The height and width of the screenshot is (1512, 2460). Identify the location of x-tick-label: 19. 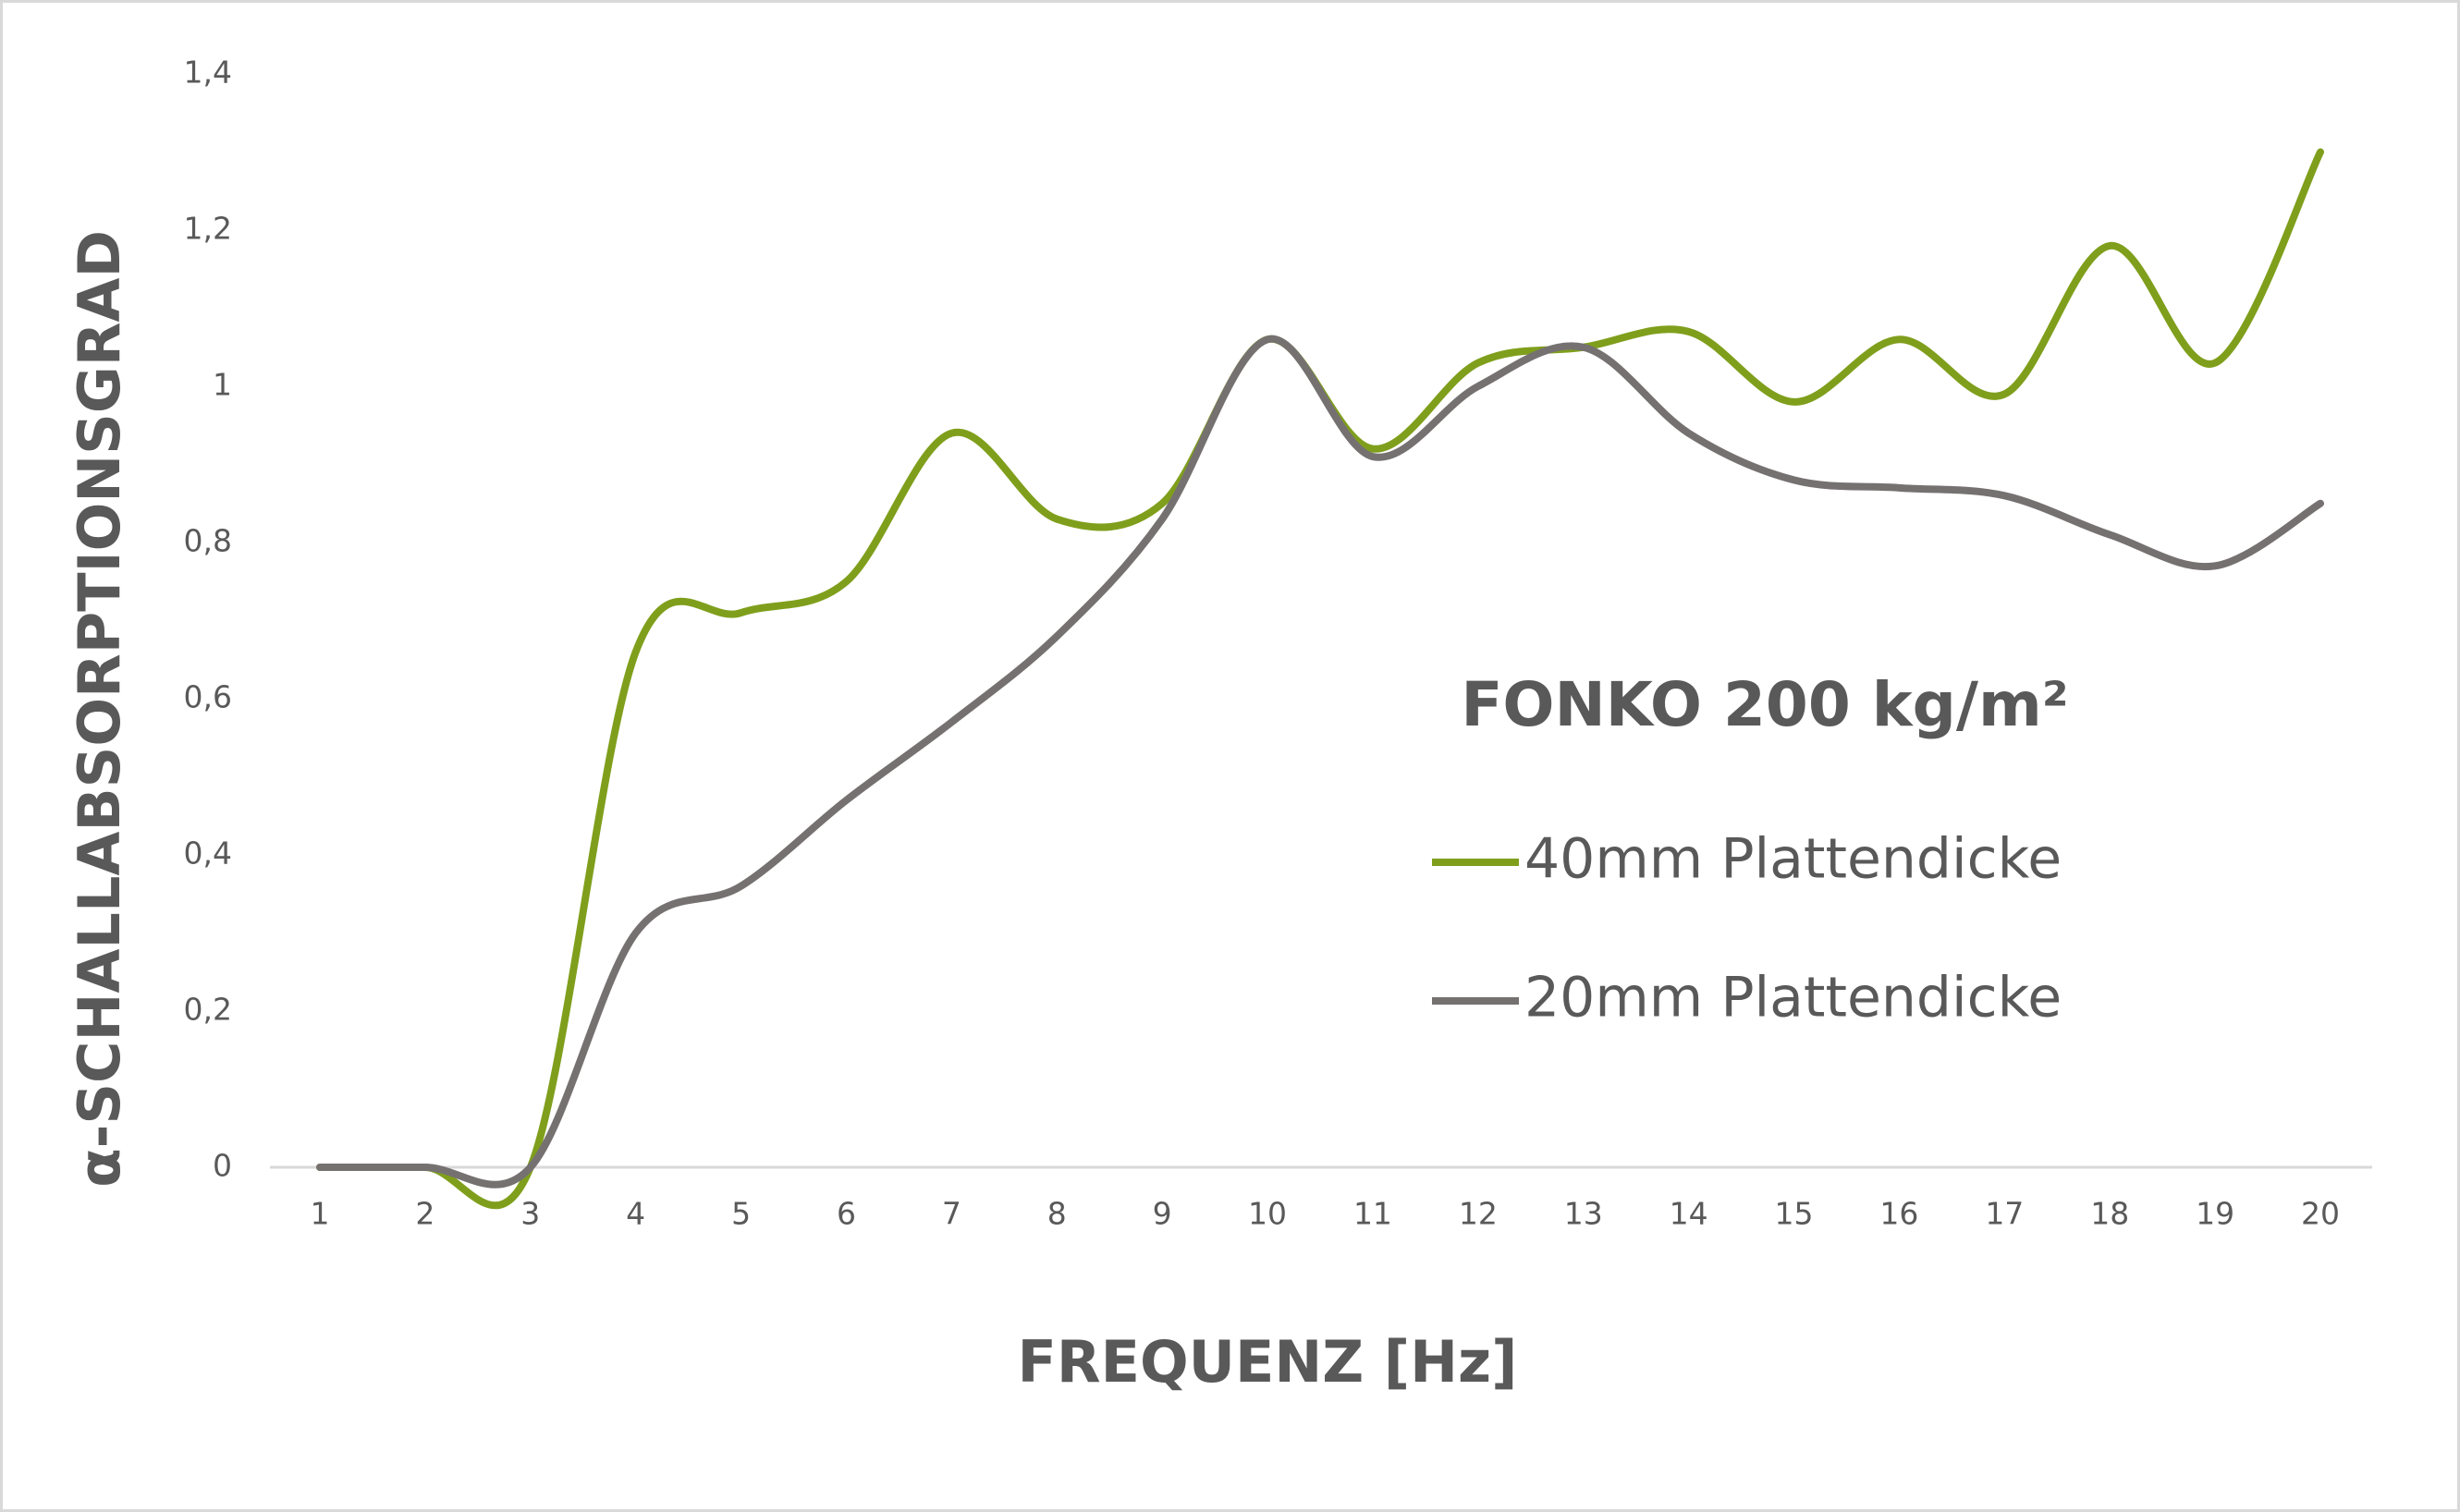
(2215, 1214).